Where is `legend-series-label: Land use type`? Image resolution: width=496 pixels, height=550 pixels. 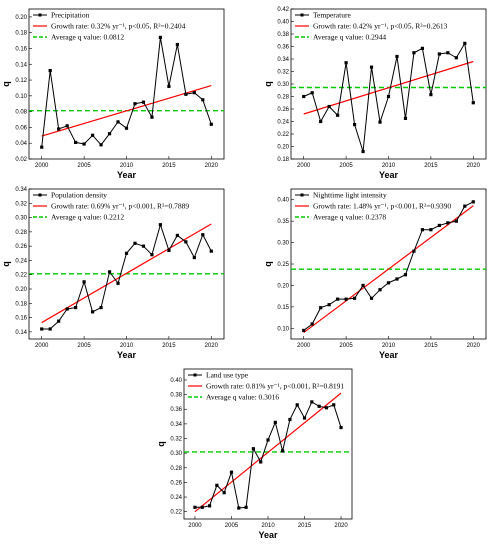
legend-series-label: Land use type is located at coordinates (227, 375).